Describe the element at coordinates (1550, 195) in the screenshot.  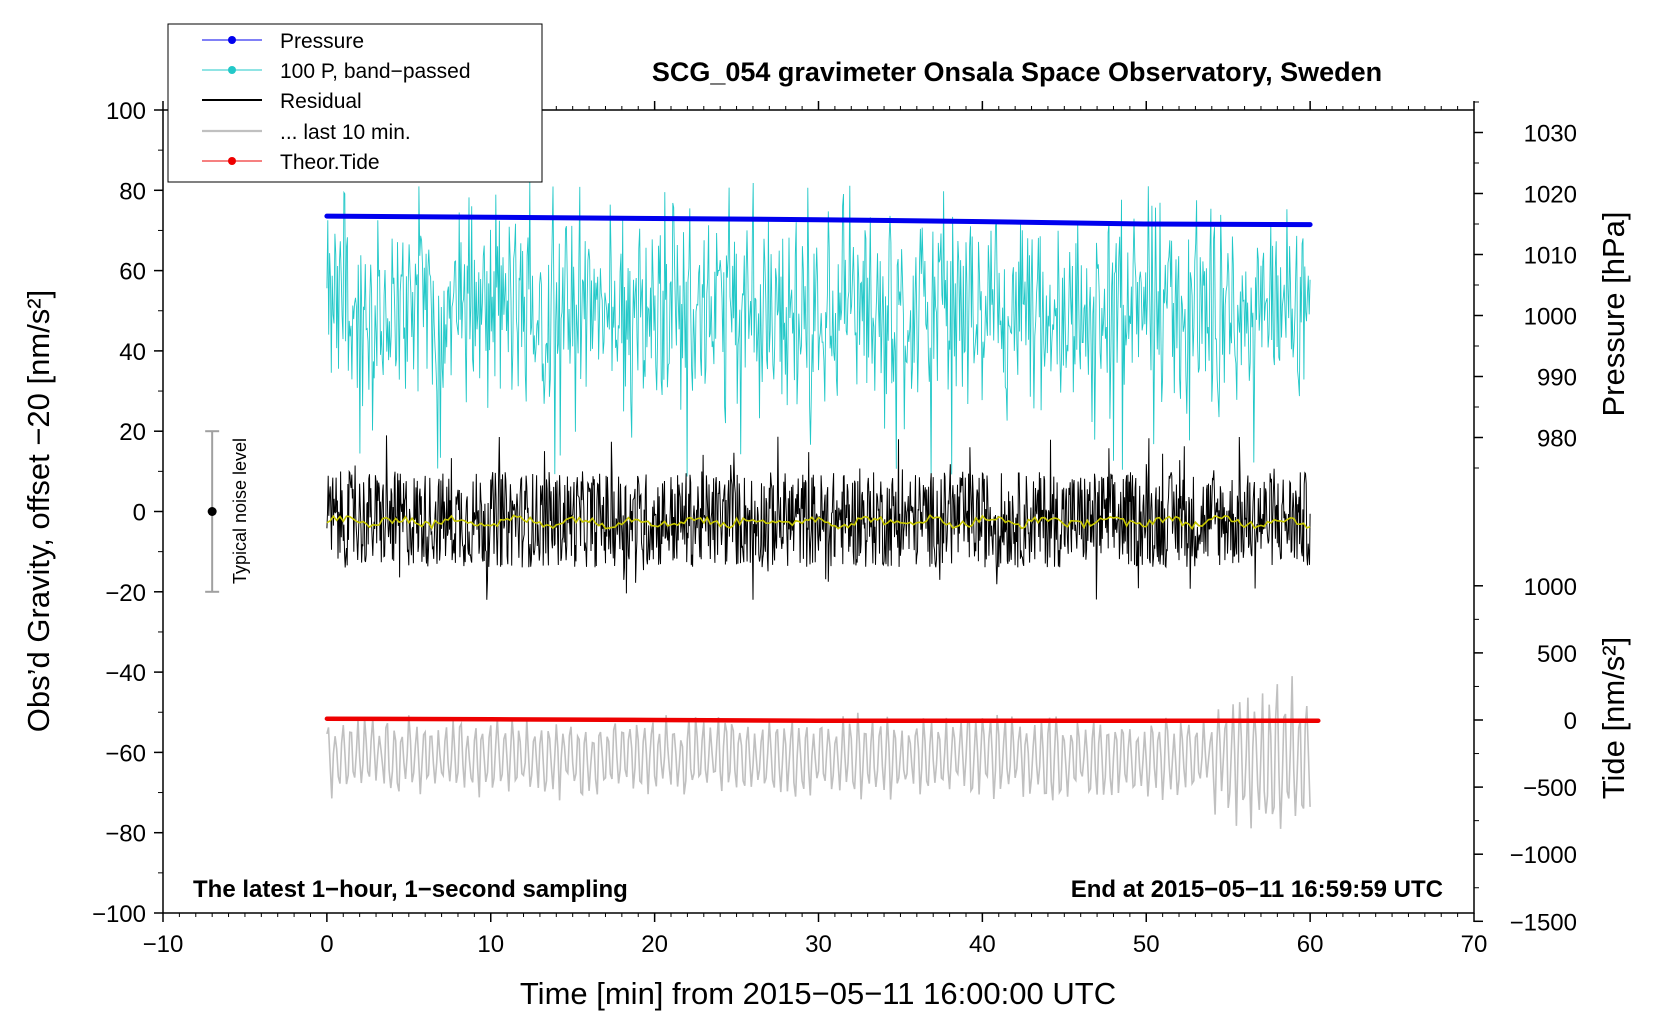
I see `pressure-tick-label: 1020` at that location.